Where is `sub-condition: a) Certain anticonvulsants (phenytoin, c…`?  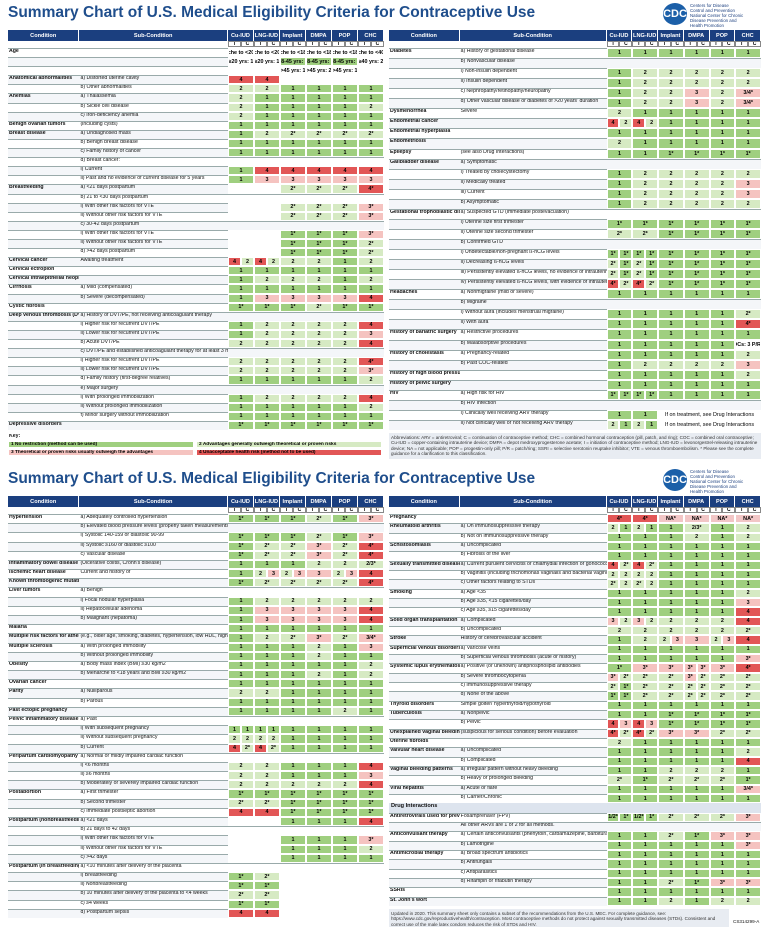 sub-condition: a) Certain anticonvulsants (phenytoin, c… is located at coordinates (533, 836).